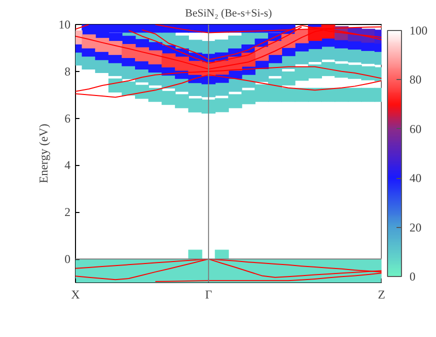  Describe the element at coordinates (419, 31) in the screenshot. I see `color-bar-label: 100` at that location.